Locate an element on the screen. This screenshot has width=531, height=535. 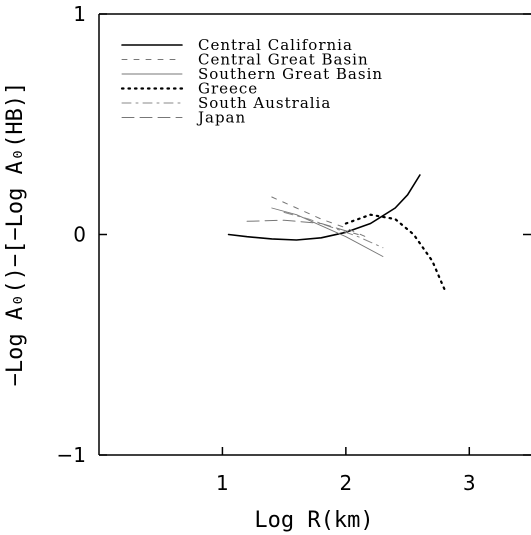
y-tick-label: 0 is located at coordinates (79, 235).